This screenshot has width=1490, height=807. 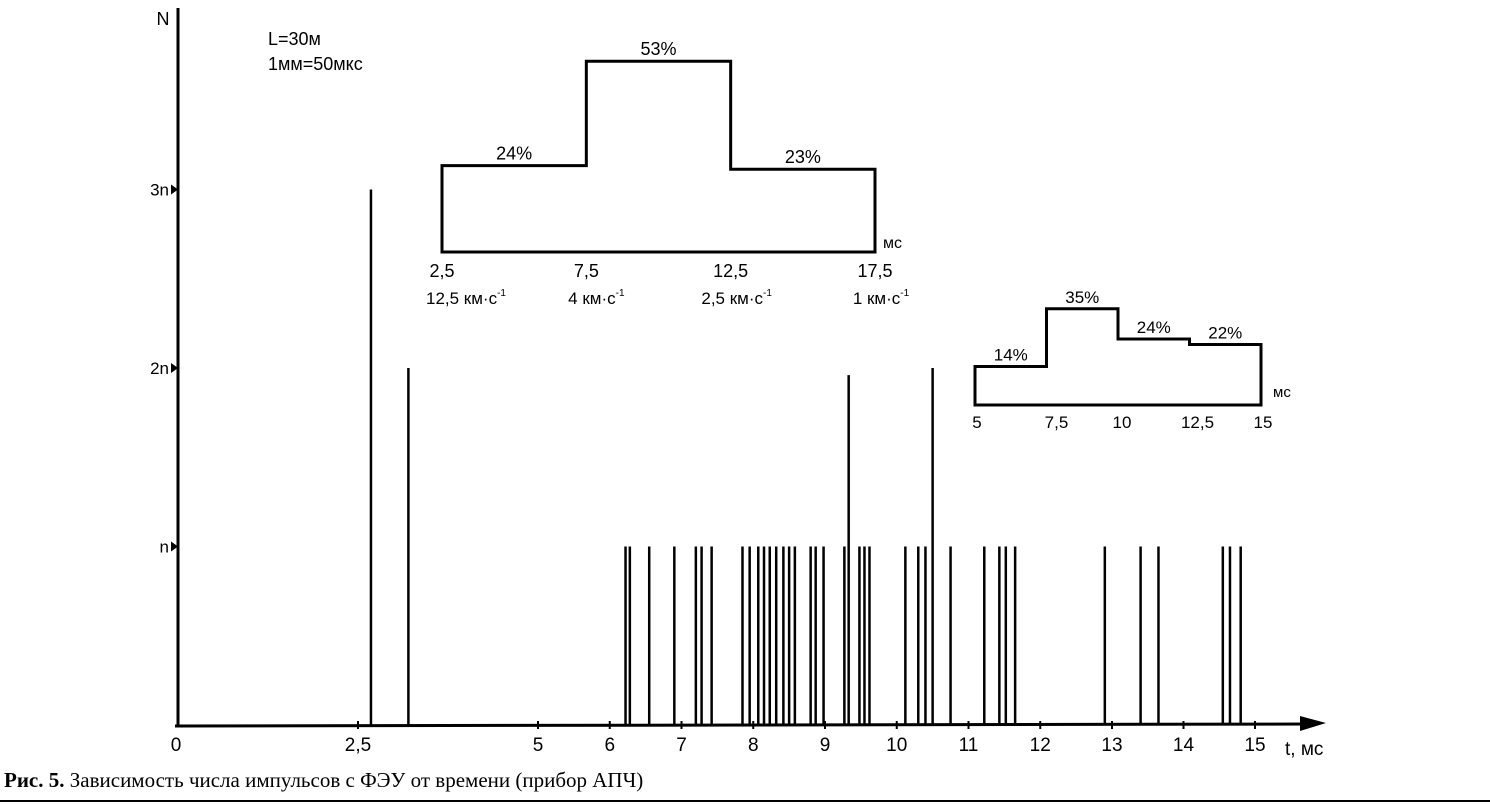 What do you see at coordinates (609, 745) in the screenshot?
I see `x-tick-label: 6` at bounding box center [609, 745].